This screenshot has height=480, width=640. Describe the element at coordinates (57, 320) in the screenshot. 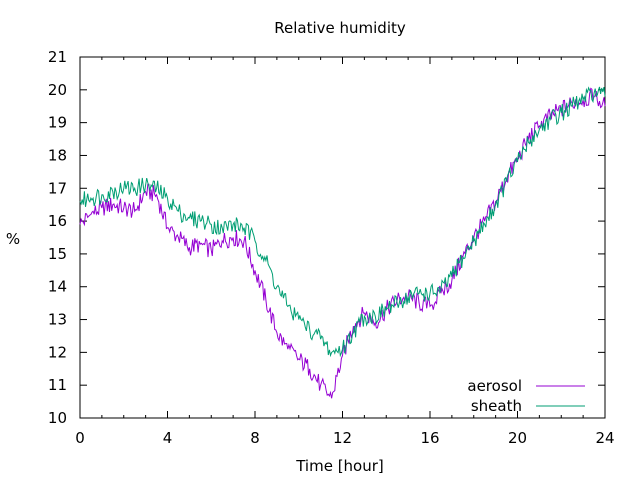

I see `y-tick-label: 13` at that location.